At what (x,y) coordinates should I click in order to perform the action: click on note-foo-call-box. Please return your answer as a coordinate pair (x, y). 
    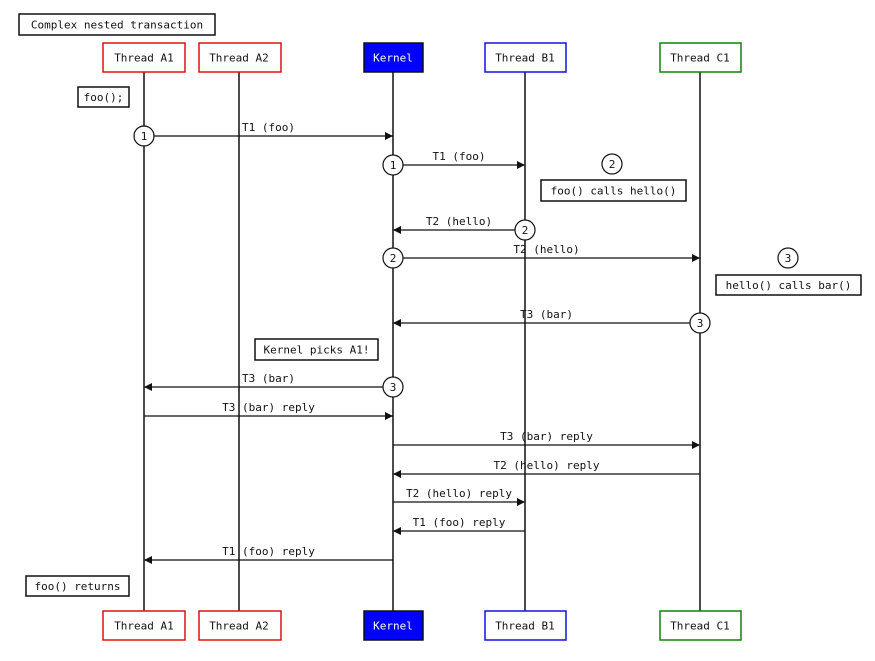
    Looking at the image, I should click on (103, 97).